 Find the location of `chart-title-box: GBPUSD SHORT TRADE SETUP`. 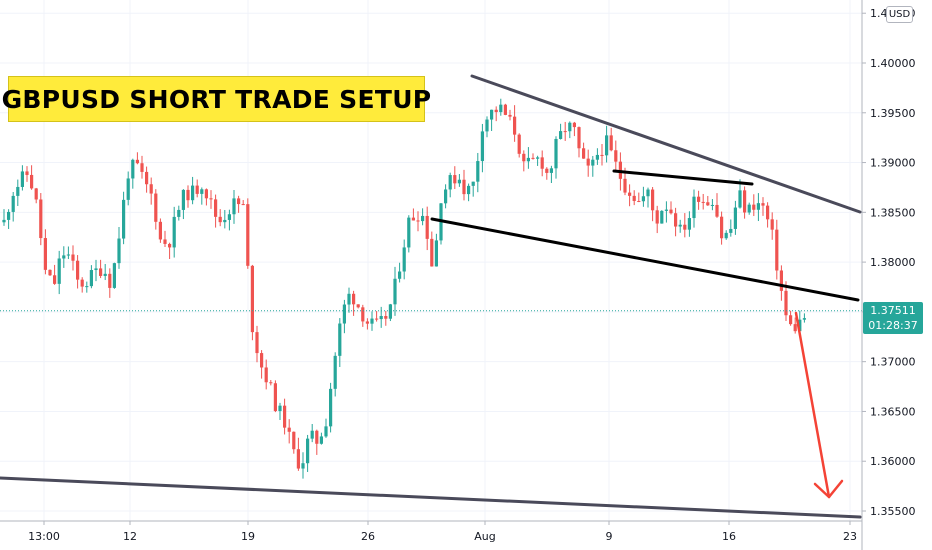

chart-title-box: GBPUSD SHORT TRADE SETUP is located at coordinates (216, 99).